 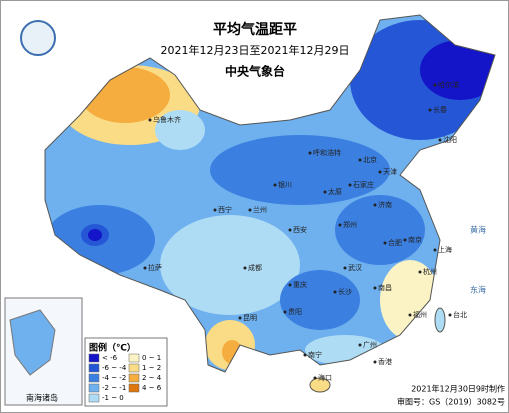 I want to click on city-label: 太原, so click(x=335, y=191).